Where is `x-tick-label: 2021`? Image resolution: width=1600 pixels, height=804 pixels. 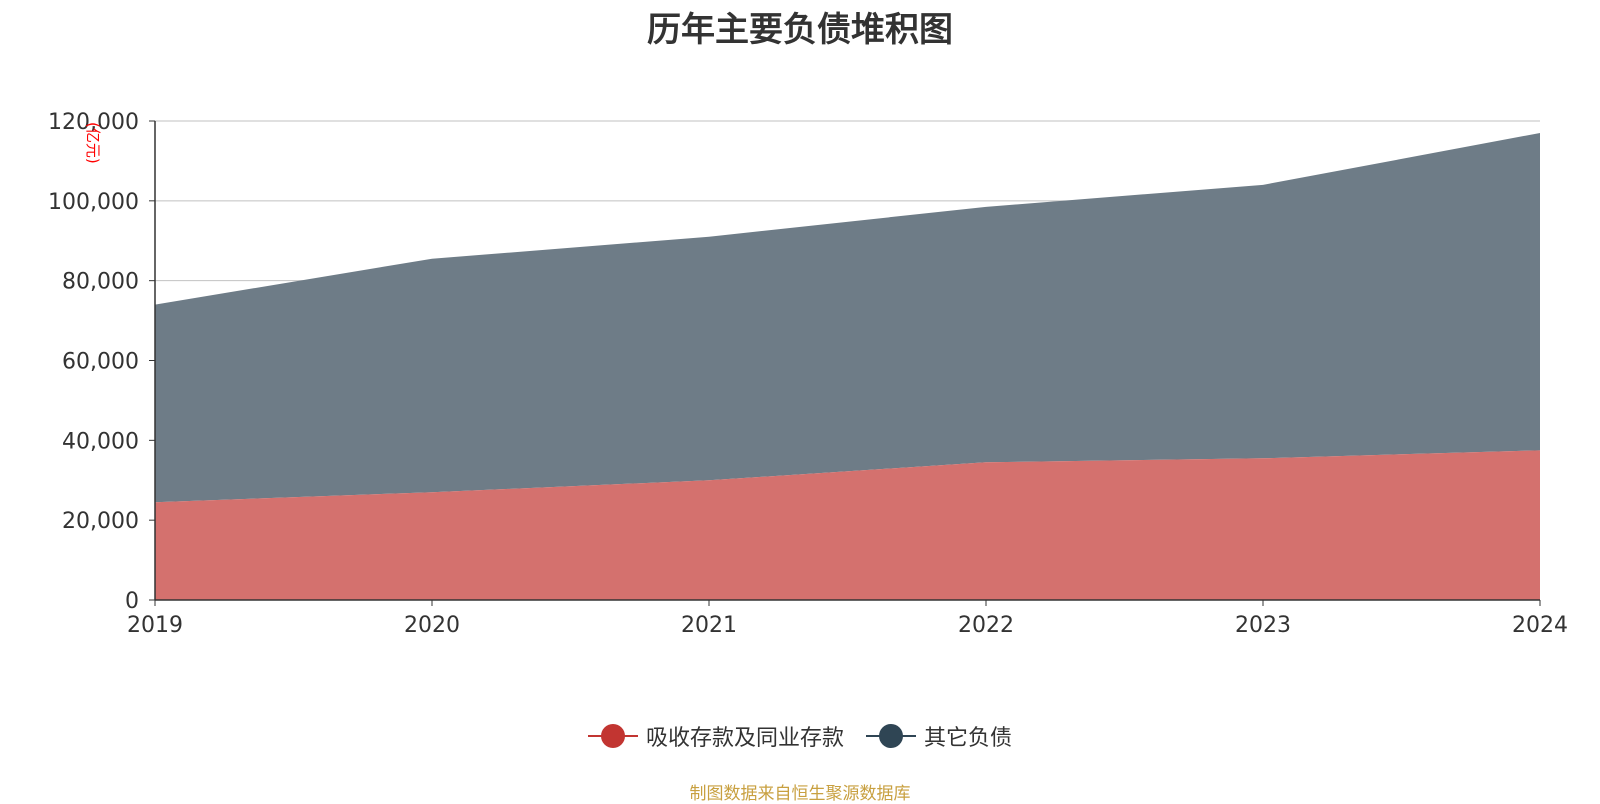 x-tick-label: 2021 is located at coordinates (709, 625).